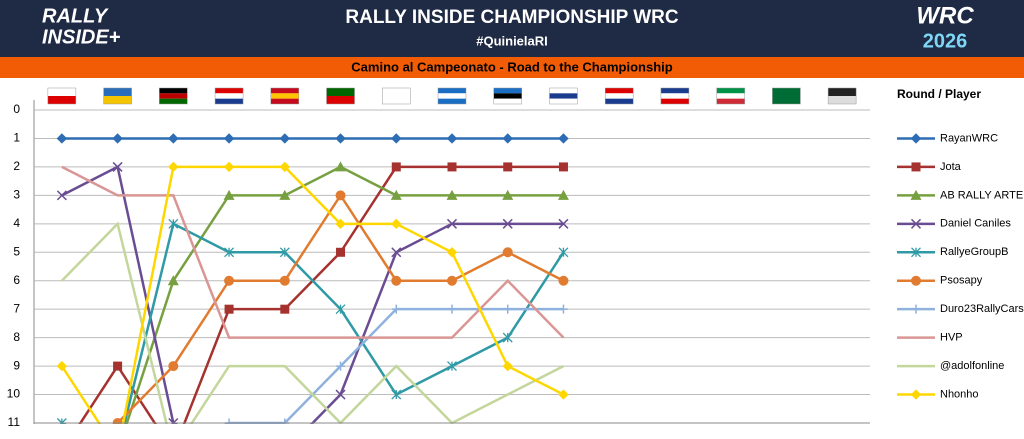 The width and height of the screenshot is (1024, 439). What do you see at coordinates (16, 337) in the screenshot?
I see `y-tick-label: 8` at bounding box center [16, 337].